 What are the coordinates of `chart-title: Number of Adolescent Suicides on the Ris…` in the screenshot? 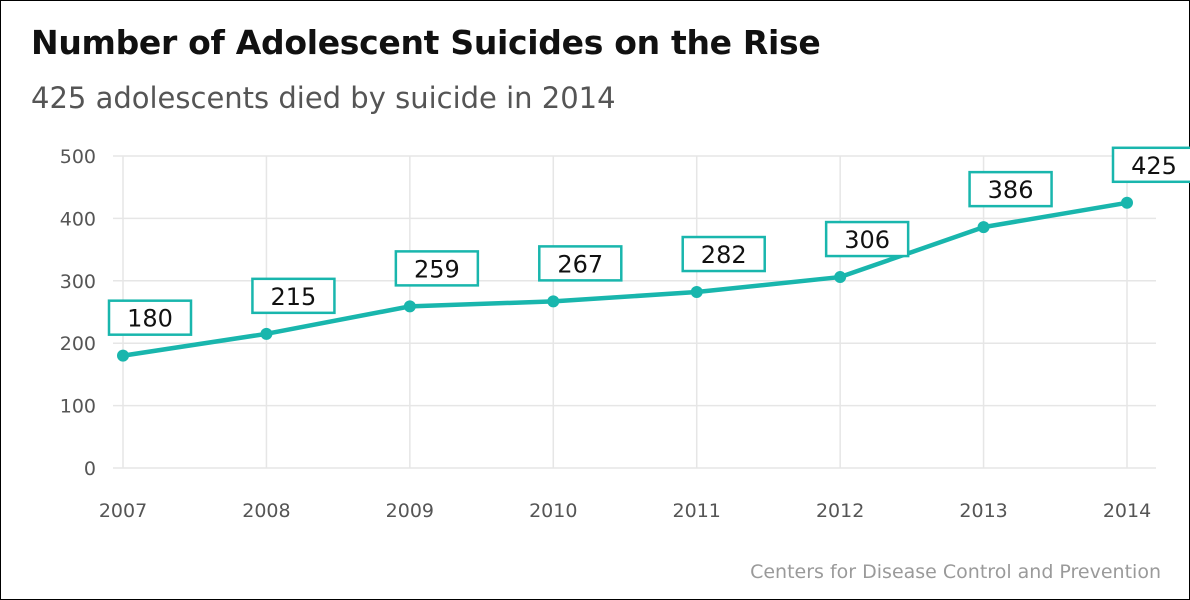 It's located at (426, 42).